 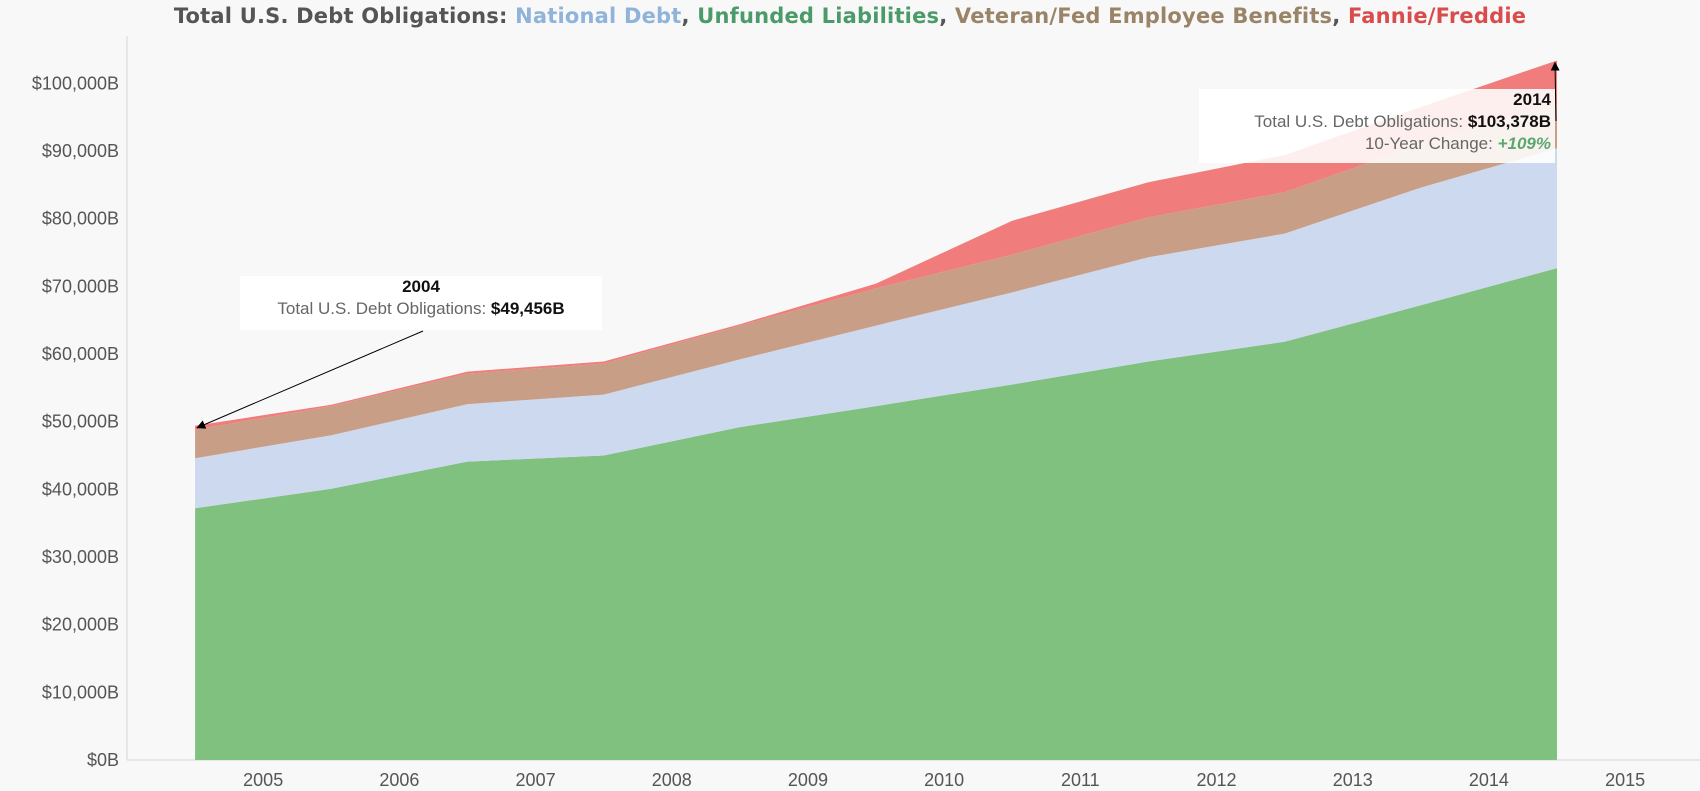 What do you see at coordinates (344, 16) in the screenshot?
I see `title-part: Total U.S. Debt Obligations:` at bounding box center [344, 16].